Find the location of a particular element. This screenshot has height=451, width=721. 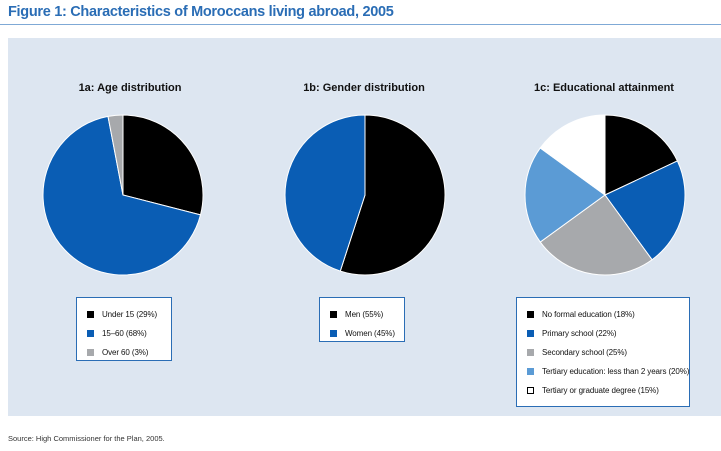

age-pie-chart is located at coordinates (123, 195).